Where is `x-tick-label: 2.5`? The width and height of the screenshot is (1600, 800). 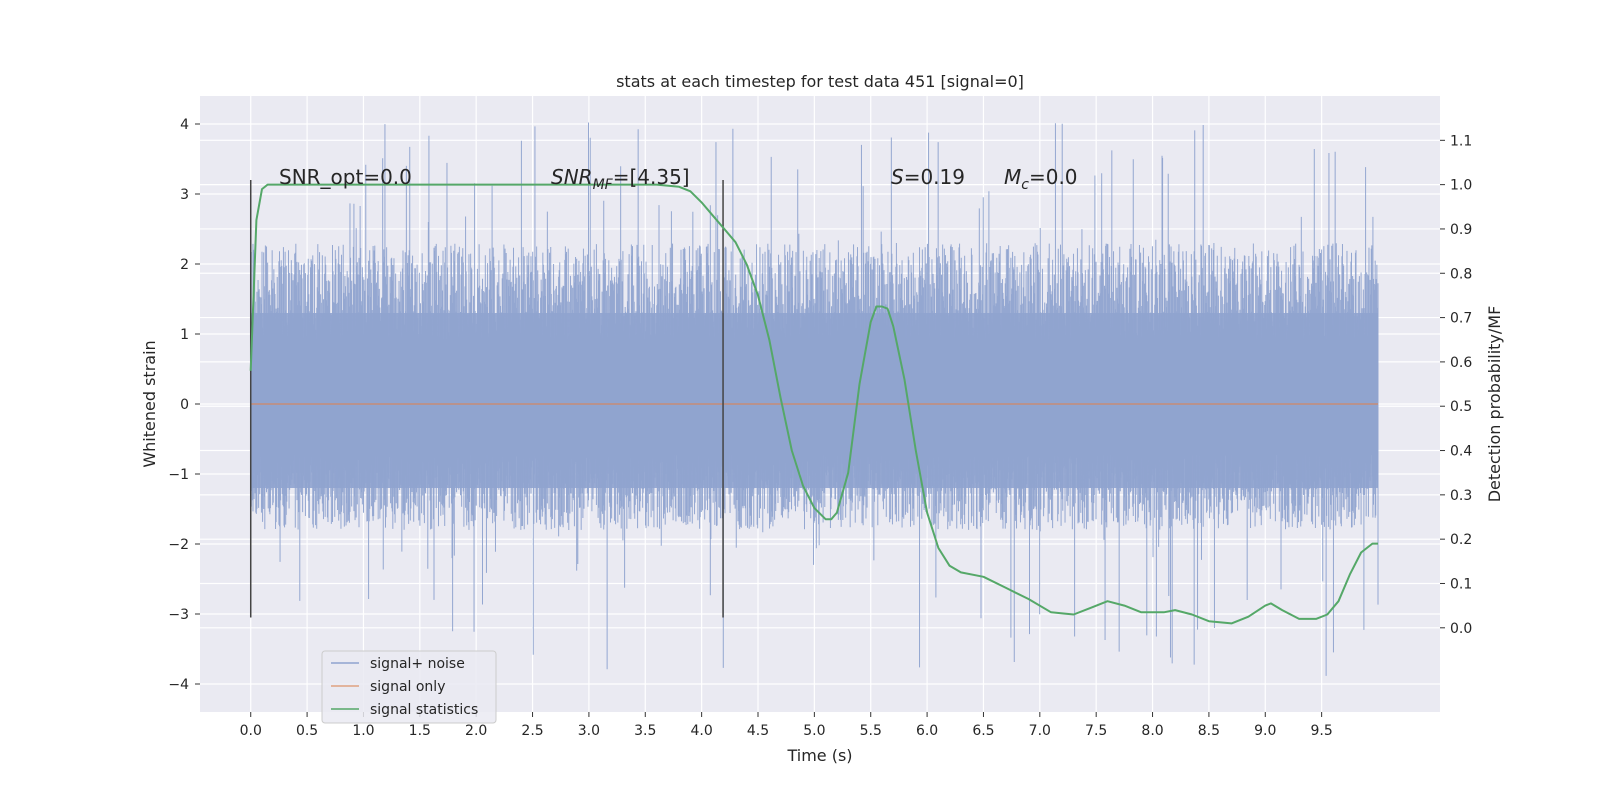 x-tick-label: 2.5 is located at coordinates (532, 731).